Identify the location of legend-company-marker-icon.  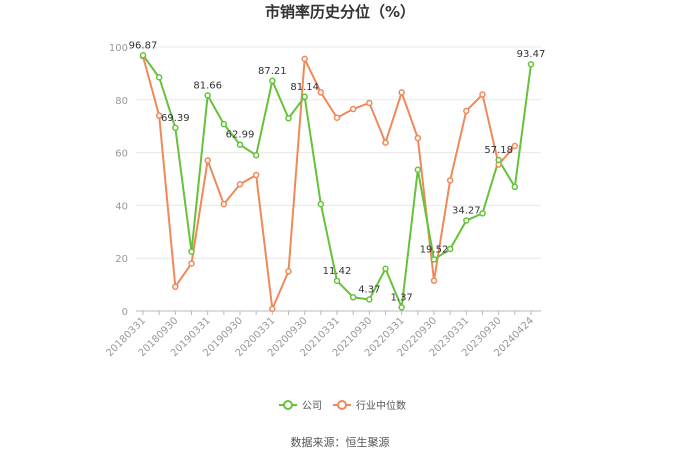
(288, 405).